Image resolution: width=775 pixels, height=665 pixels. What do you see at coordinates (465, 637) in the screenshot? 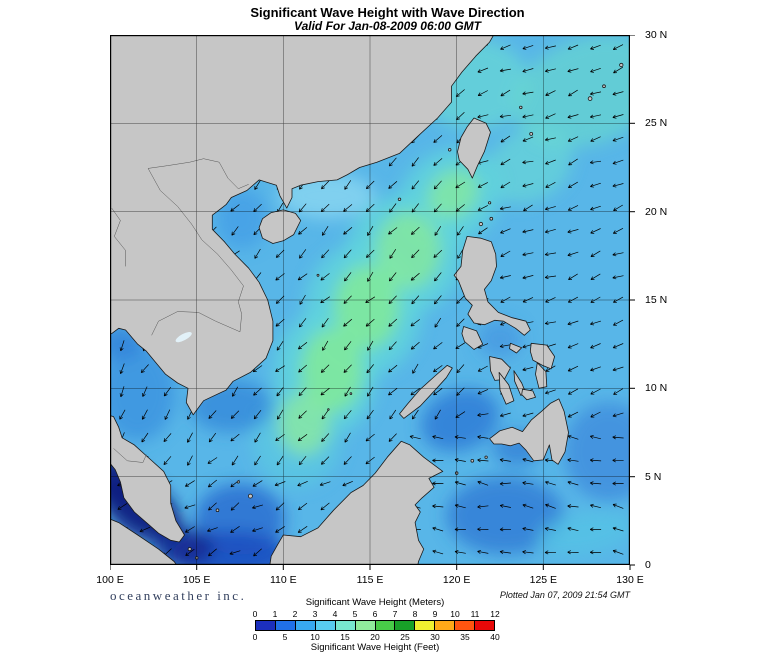
I see `legend-feet-tick: 35` at bounding box center [465, 637].